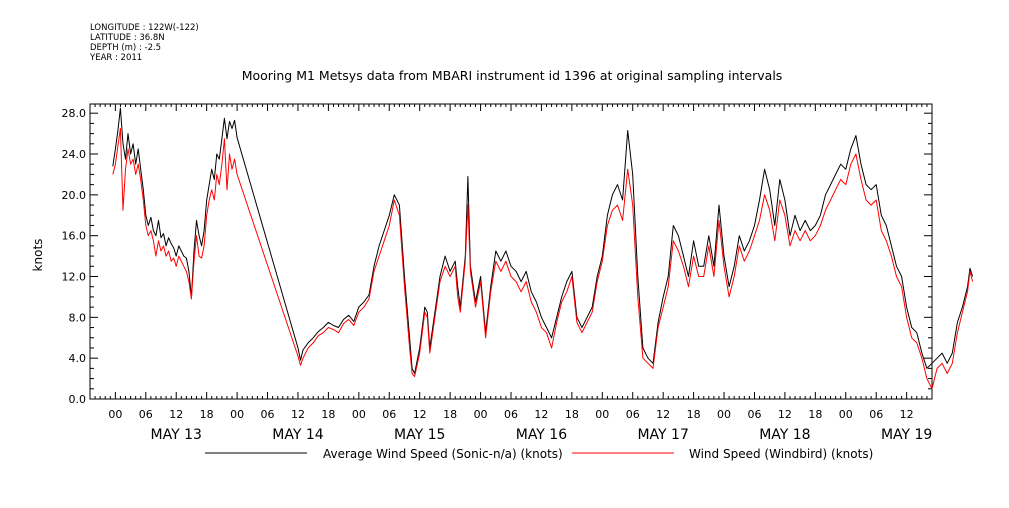 This screenshot has width=1009, height=508. Describe the element at coordinates (74, 195) in the screenshot. I see `y-tick-label: 20.0` at that location.